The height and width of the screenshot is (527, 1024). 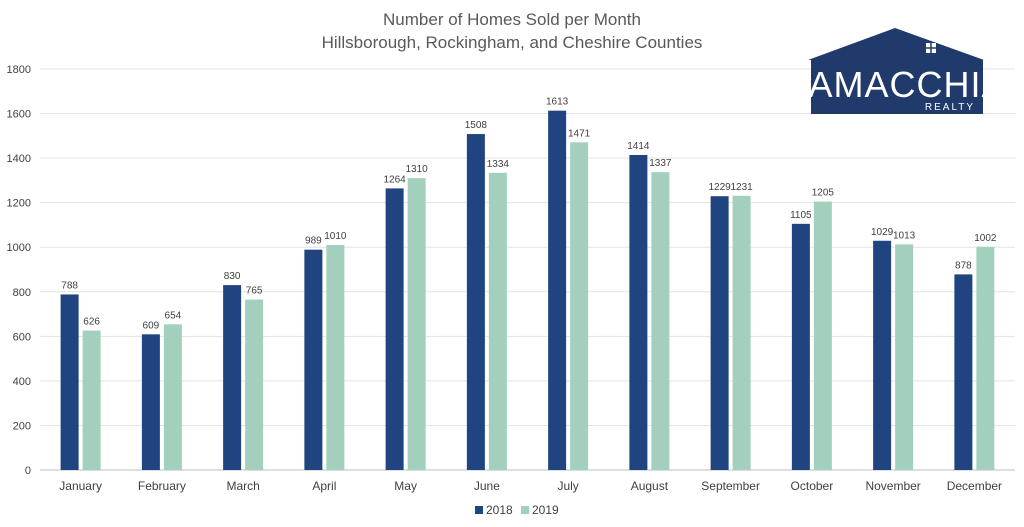 What do you see at coordinates (28, 471) in the screenshot?
I see `y-tick-label: 0` at bounding box center [28, 471].